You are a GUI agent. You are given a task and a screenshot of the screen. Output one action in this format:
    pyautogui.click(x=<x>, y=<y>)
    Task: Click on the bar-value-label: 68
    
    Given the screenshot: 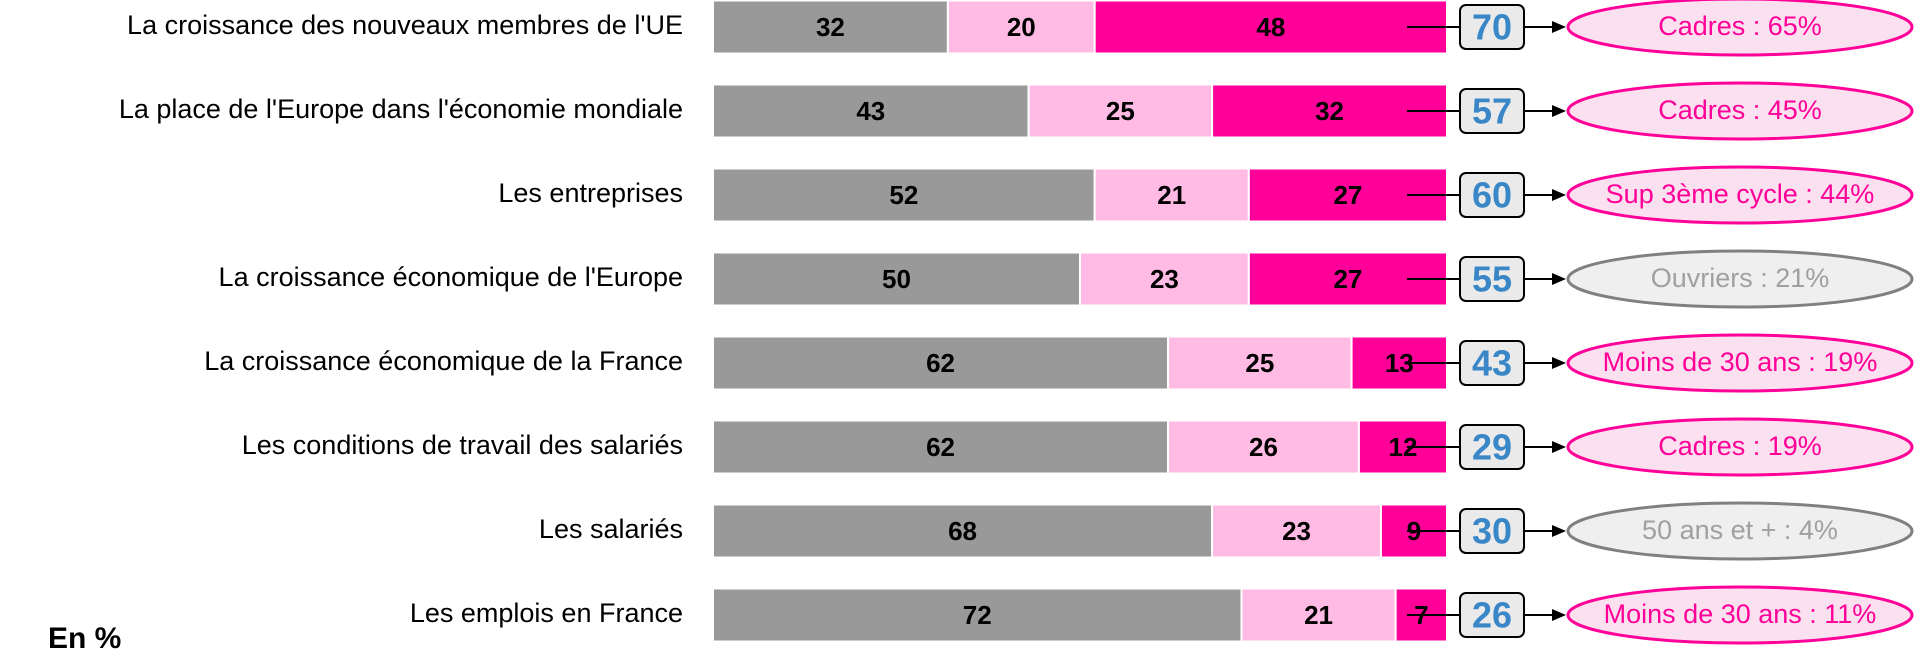 What is the action you would take?
    pyautogui.click(x=962, y=531)
    